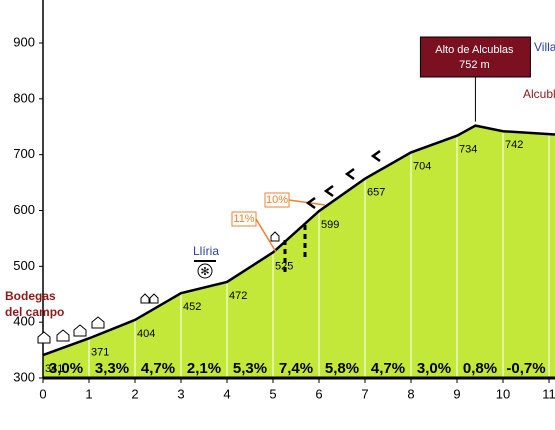 Image resolution: width=555 pixels, height=430 pixels. I want to click on x-tick-label: 4, so click(226, 393).